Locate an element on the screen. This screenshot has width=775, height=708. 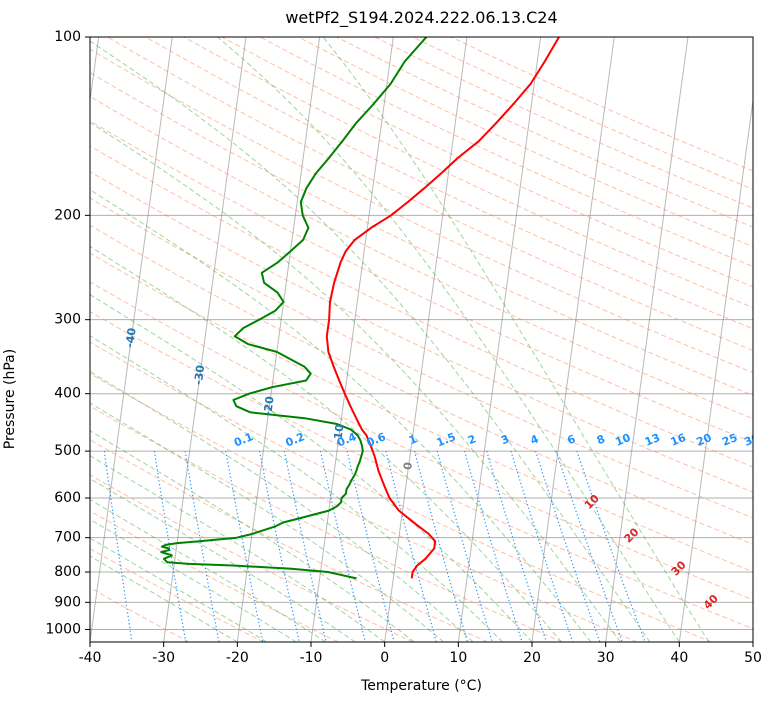
mixing-ratio-label: 6 is located at coordinates (571, 439).